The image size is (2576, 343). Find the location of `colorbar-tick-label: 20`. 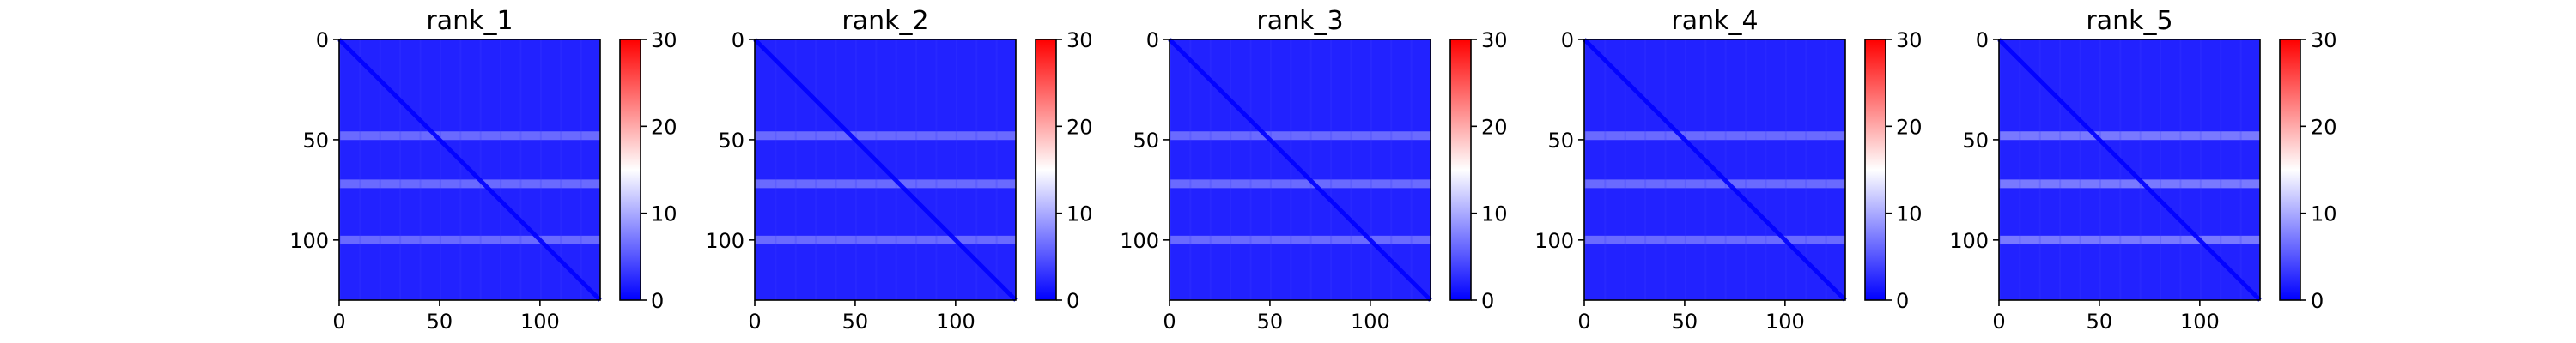

colorbar-tick-label: 20 is located at coordinates (664, 127).